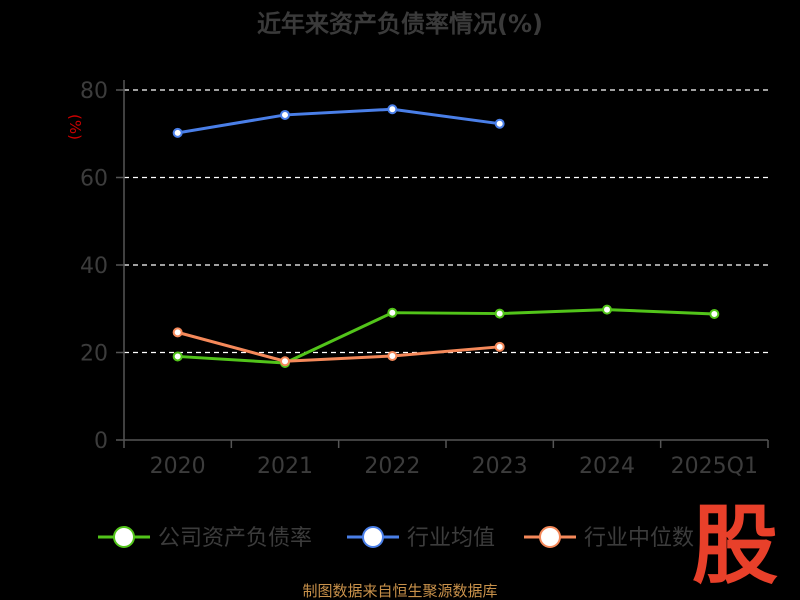 This screenshot has height=600, width=800. I want to click on logo-mark: 股, so click(735, 546).